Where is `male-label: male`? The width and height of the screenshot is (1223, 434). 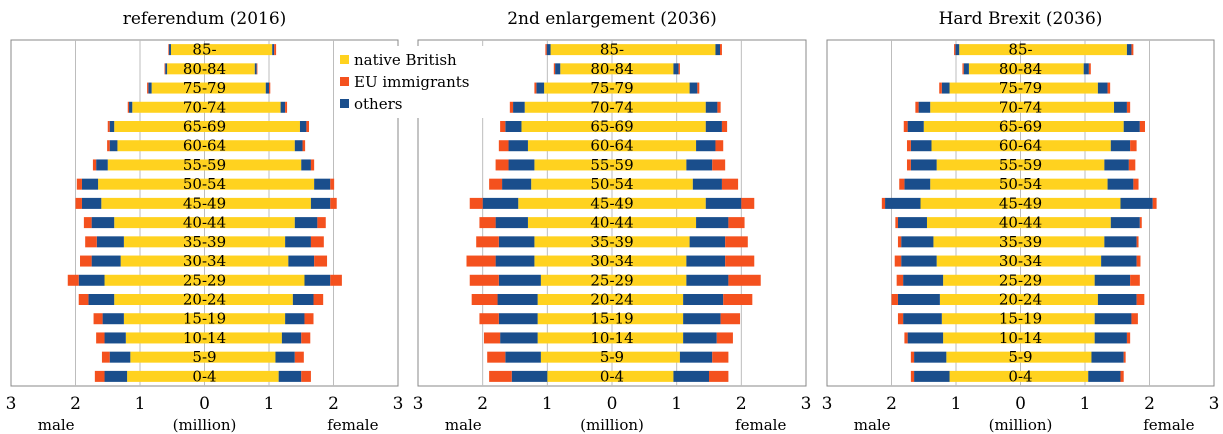
male-label: male is located at coordinates (463, 425).